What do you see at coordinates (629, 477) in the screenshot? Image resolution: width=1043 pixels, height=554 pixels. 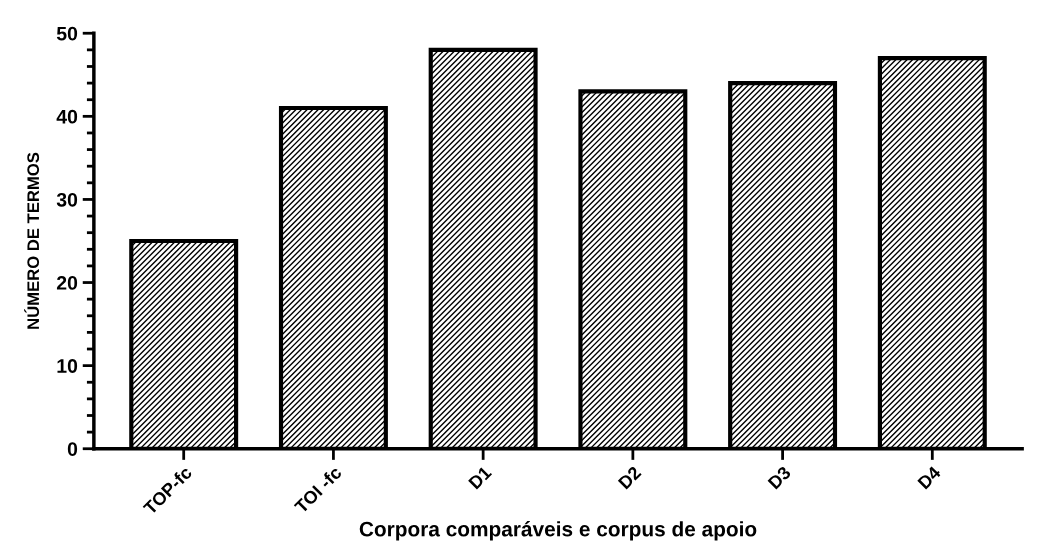 I see `x-tick-label: D2` at bounding box center [629, 477].